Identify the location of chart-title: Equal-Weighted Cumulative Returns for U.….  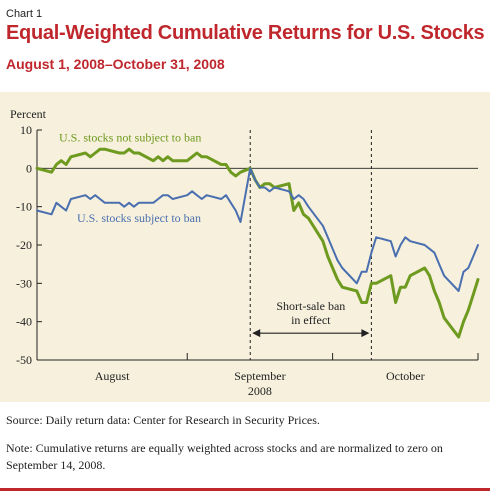
(245, 33).